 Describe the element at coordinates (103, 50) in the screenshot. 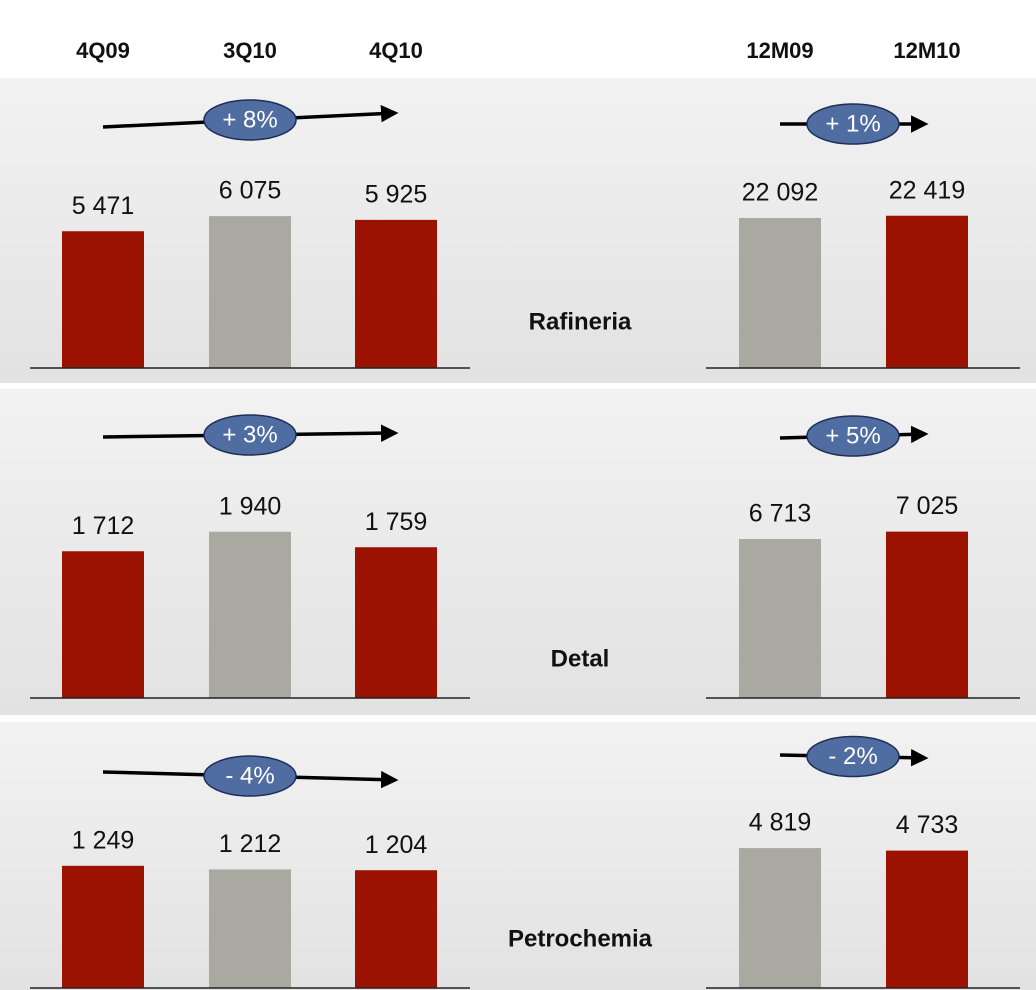

I see `category-label: 4Q09` at that location.